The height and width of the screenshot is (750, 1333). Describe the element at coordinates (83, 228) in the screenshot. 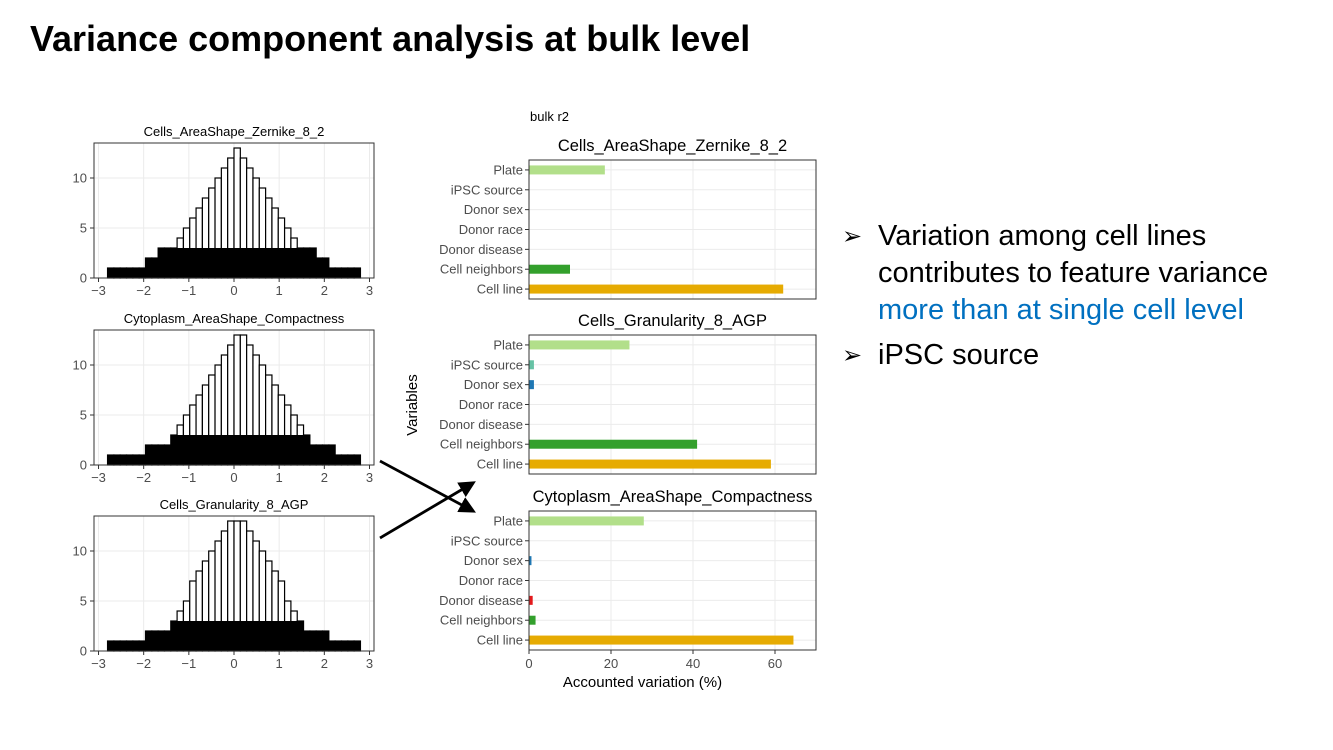

I see `y-tick-label: 5` at that location.